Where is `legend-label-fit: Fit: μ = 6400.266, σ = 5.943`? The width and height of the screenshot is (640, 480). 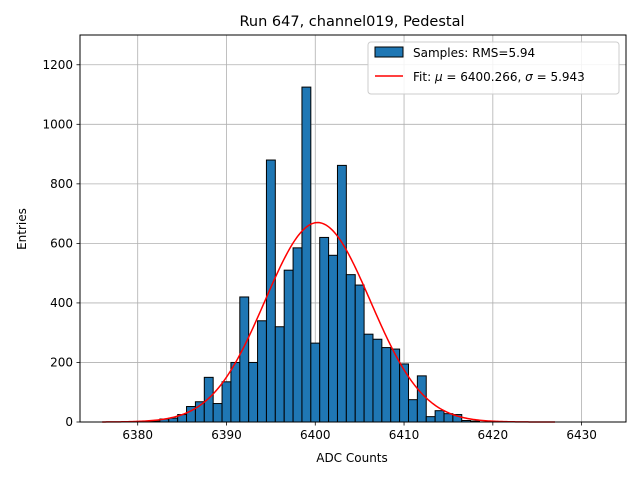
legend-label-fit: Fit: μ = 6400.266, σ = 5.943 is located at coordinates (499, 77).